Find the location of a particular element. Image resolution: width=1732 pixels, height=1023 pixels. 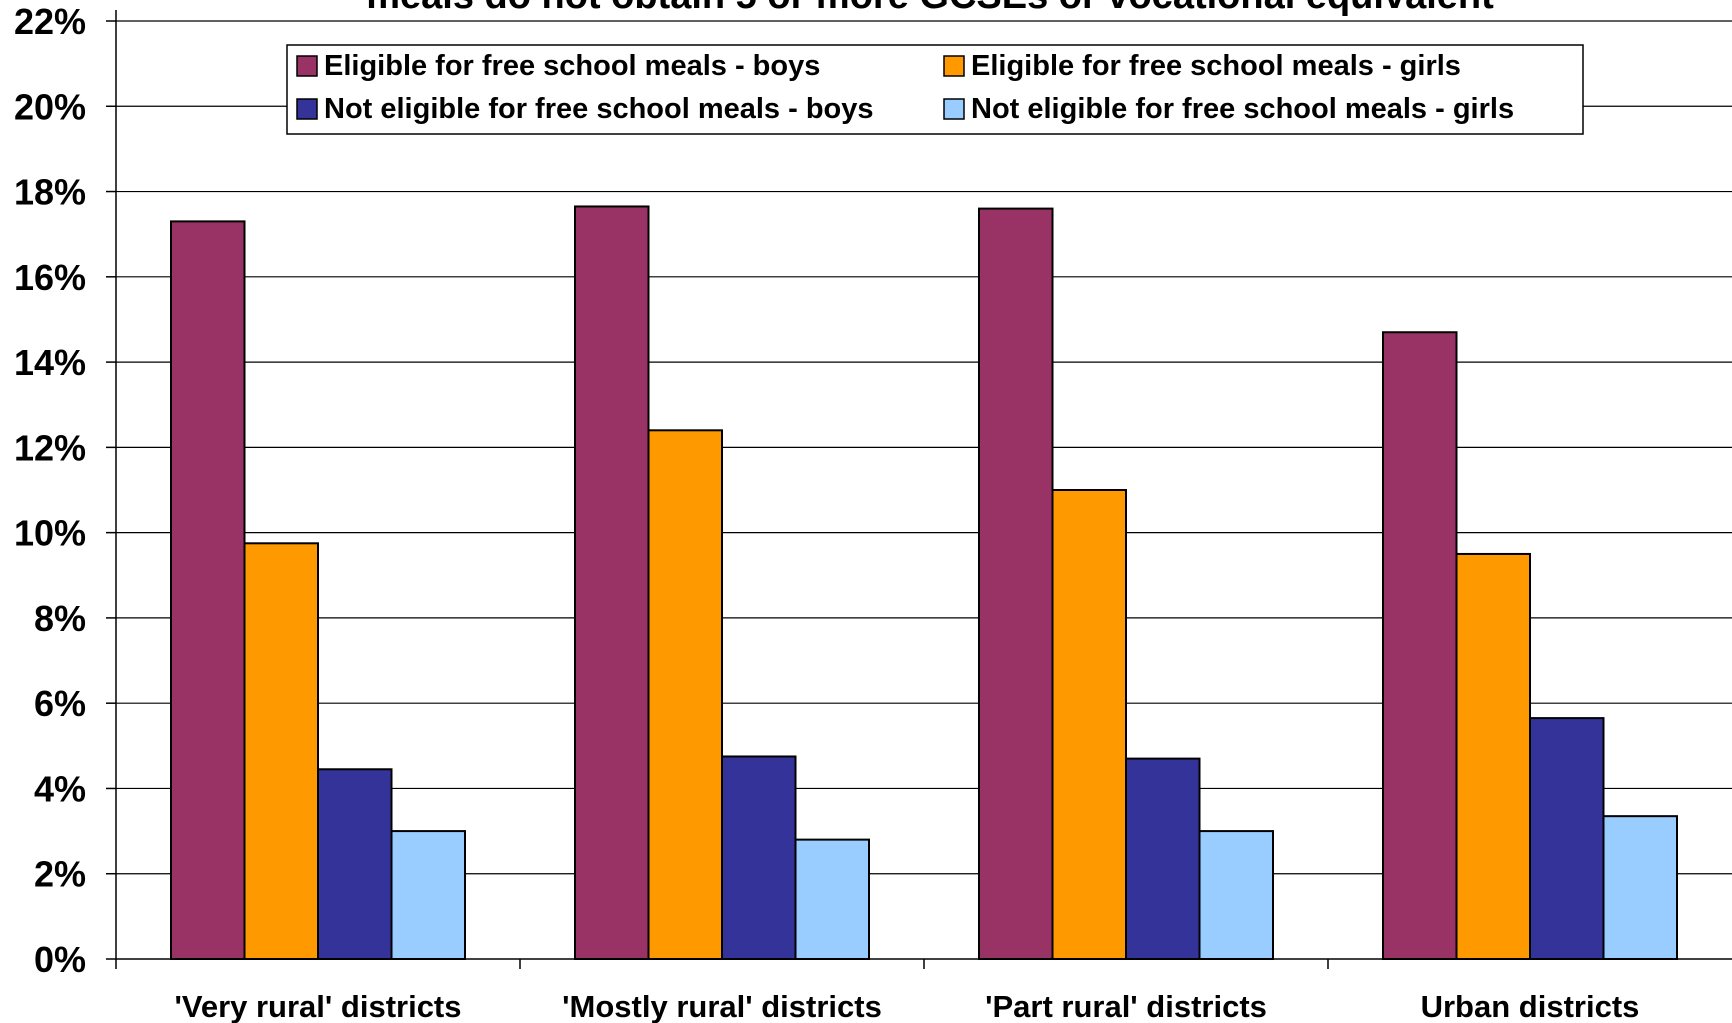

y-axis-ticks: 0% 2% 4% 6% 8% 10% 12% 14% 16% 18% 20% 22% is located at coordinates (50, 490).